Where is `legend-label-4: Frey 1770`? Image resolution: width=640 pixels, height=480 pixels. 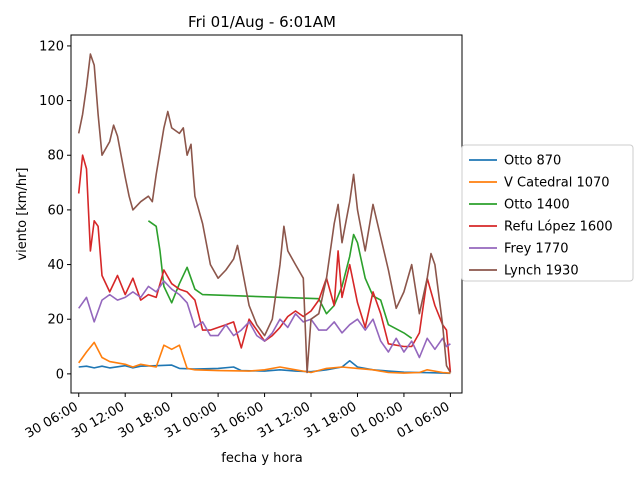
legend-label-4: Frey 1770 is located at coordinates (536, 249).